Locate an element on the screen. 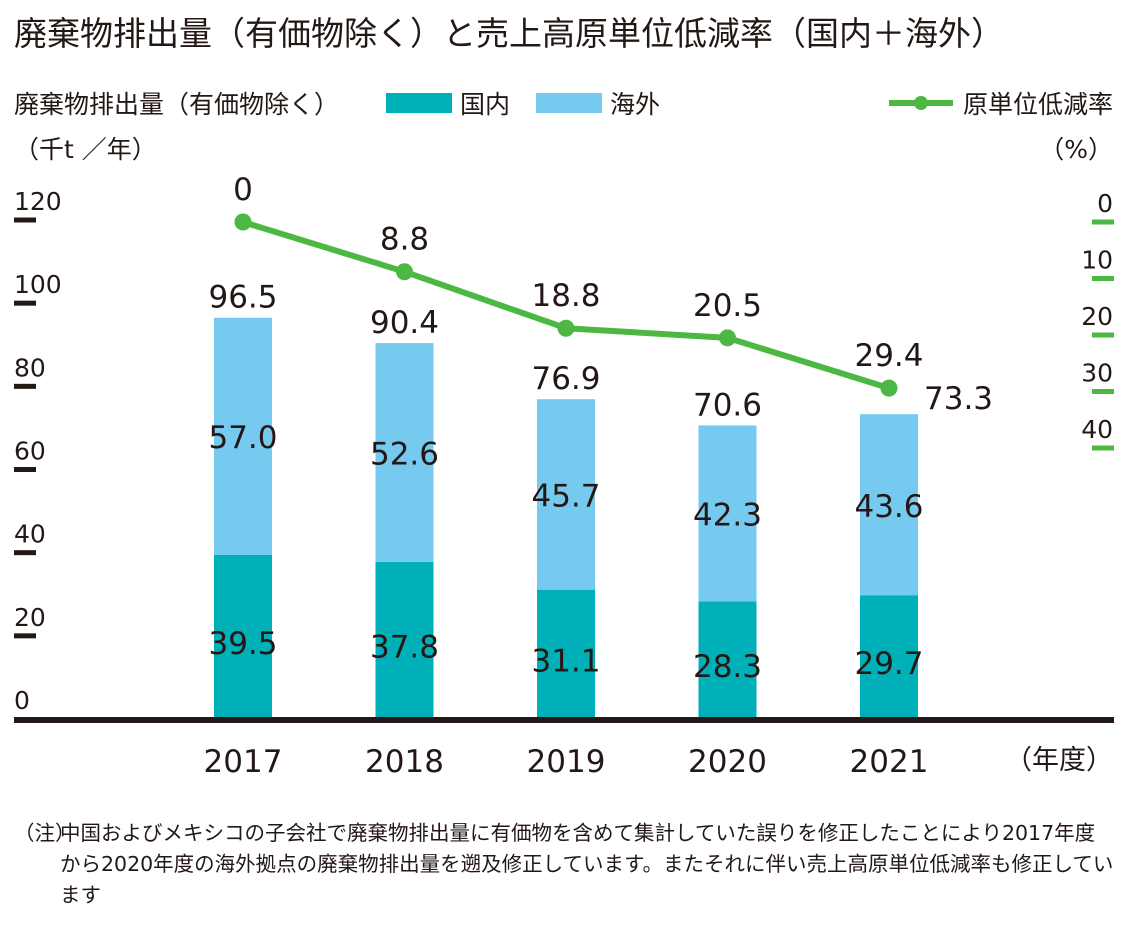 The image size is (1131, 939). x-axis-unit: （年度） is located at coordinates (1059, 760).